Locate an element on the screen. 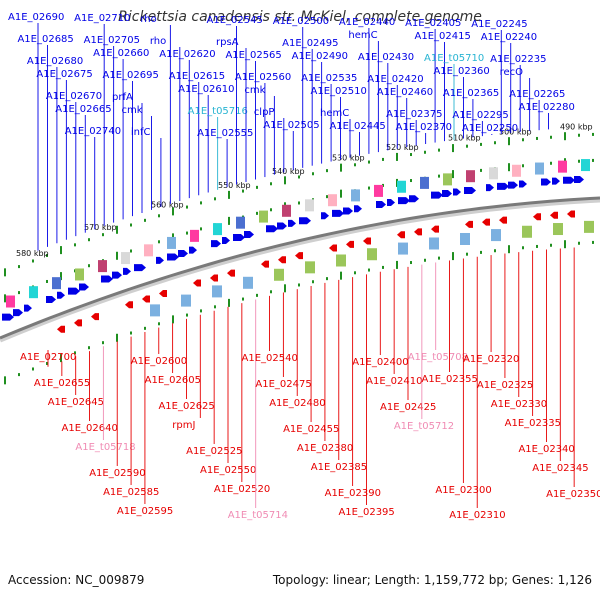 Image resolution: width=600 pixels, height=600 pixels. gene-label: A1E_02240 is located at coordinates (509, 37).